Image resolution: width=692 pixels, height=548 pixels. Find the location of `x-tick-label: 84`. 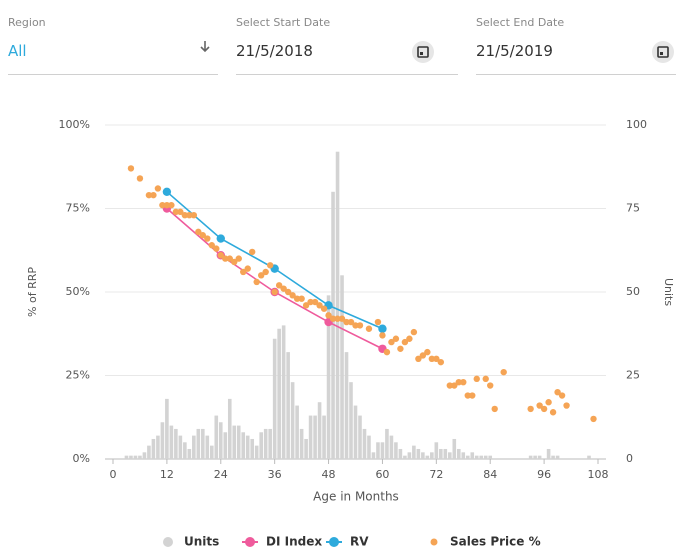

x-tick-label: 84 is located at coordinates (490, 474).